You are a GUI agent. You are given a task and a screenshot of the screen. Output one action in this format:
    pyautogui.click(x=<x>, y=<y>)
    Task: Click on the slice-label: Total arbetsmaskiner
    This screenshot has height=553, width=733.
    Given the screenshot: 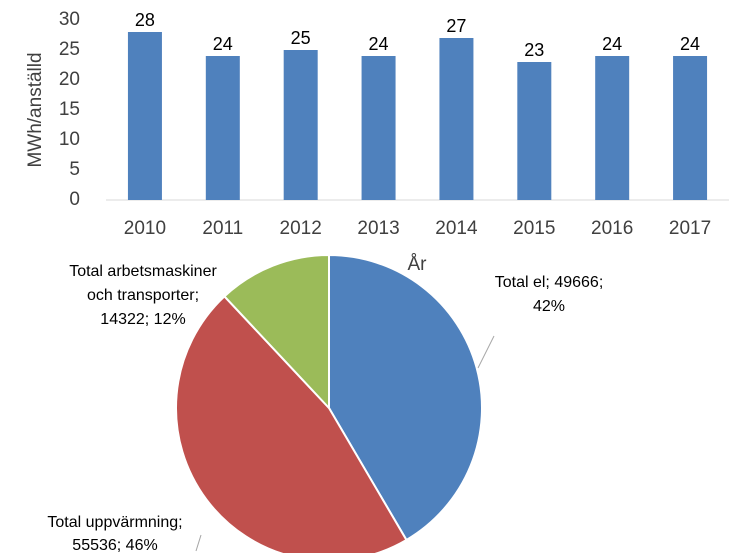 What is the action you would take?
    pyautogui.click(x=143, y=271)
    